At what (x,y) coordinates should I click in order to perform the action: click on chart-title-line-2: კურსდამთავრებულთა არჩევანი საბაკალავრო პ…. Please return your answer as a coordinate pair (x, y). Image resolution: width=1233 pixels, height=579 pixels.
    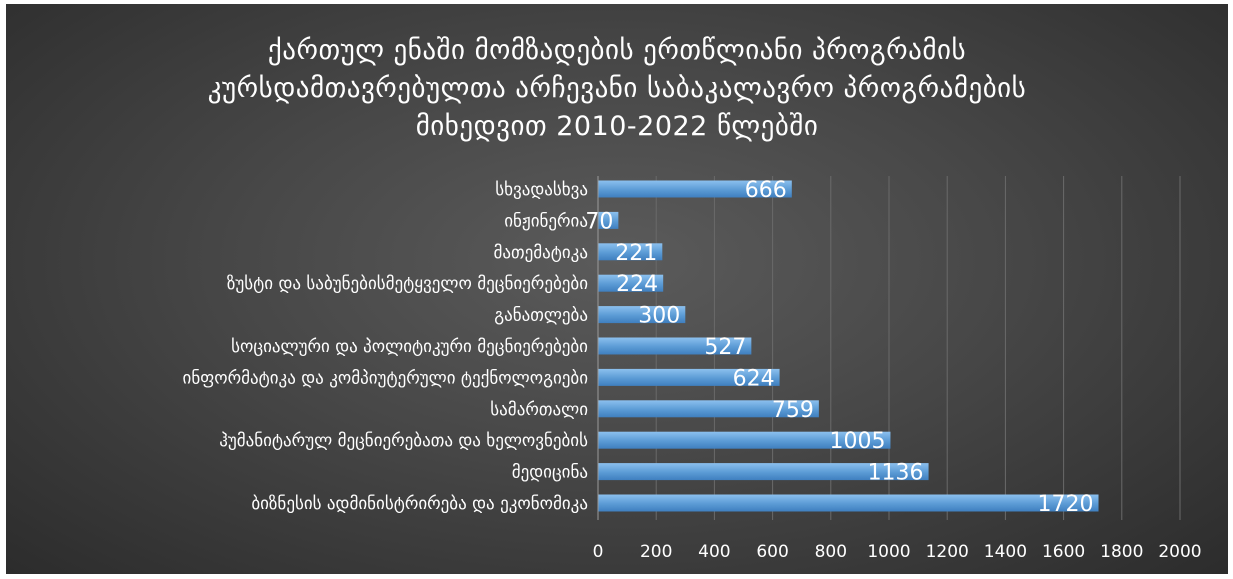
    Looking at the image, I should click on (617, 88).